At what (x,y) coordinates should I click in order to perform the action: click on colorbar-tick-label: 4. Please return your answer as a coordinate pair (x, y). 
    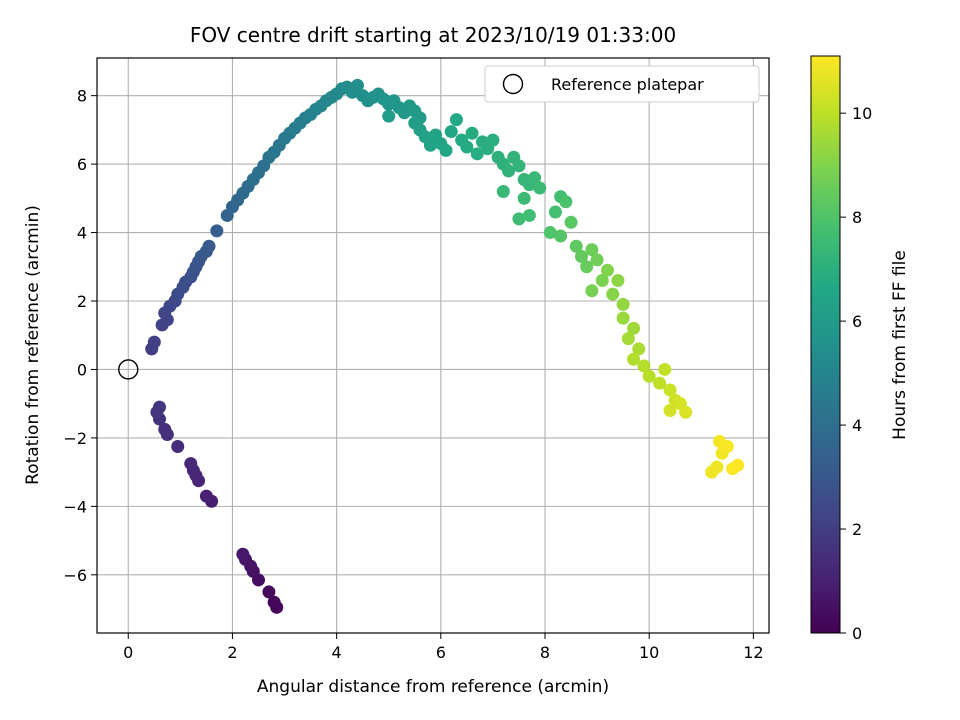
    Looking at the image, I should click on (857, 425).